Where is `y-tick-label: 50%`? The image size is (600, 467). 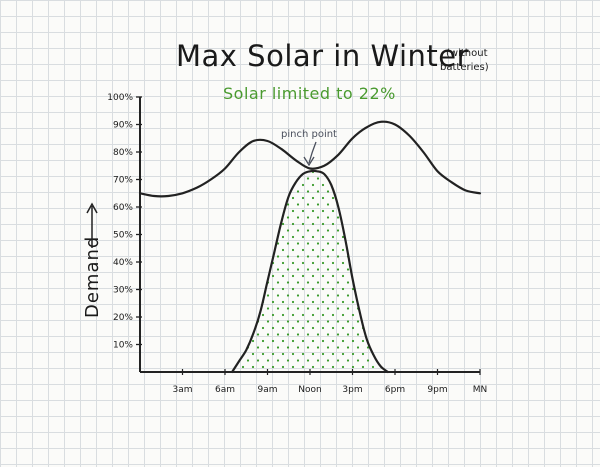 y-tick-label: 50% is located at coordinates (123, 236).